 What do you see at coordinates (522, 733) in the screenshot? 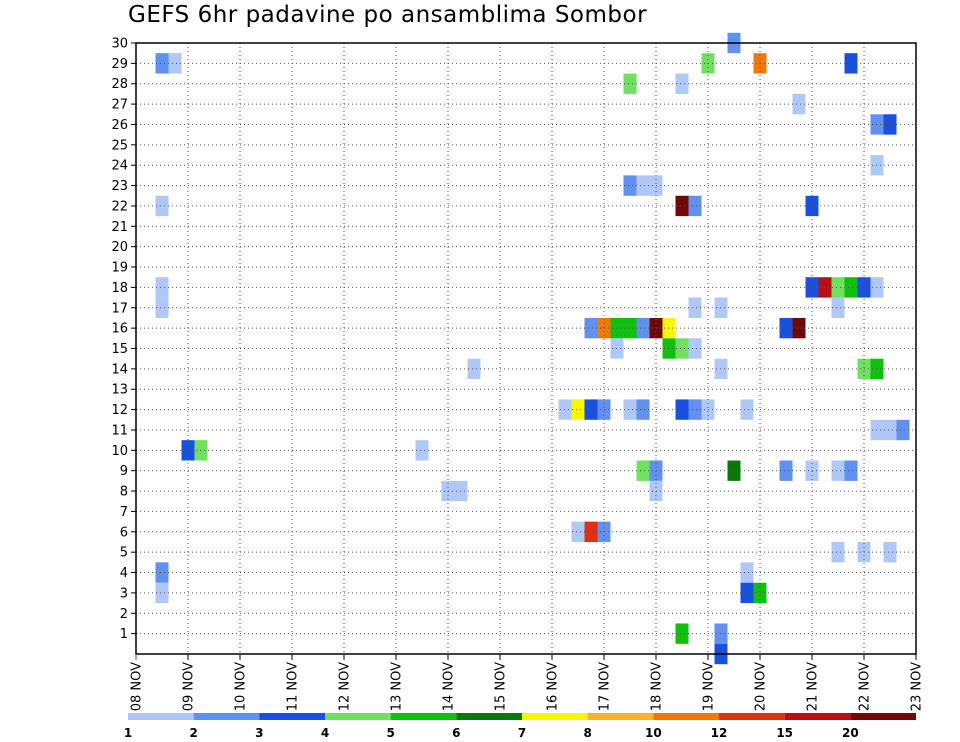
I see `colorbar-label: 7` at bounding box center [522, 733].